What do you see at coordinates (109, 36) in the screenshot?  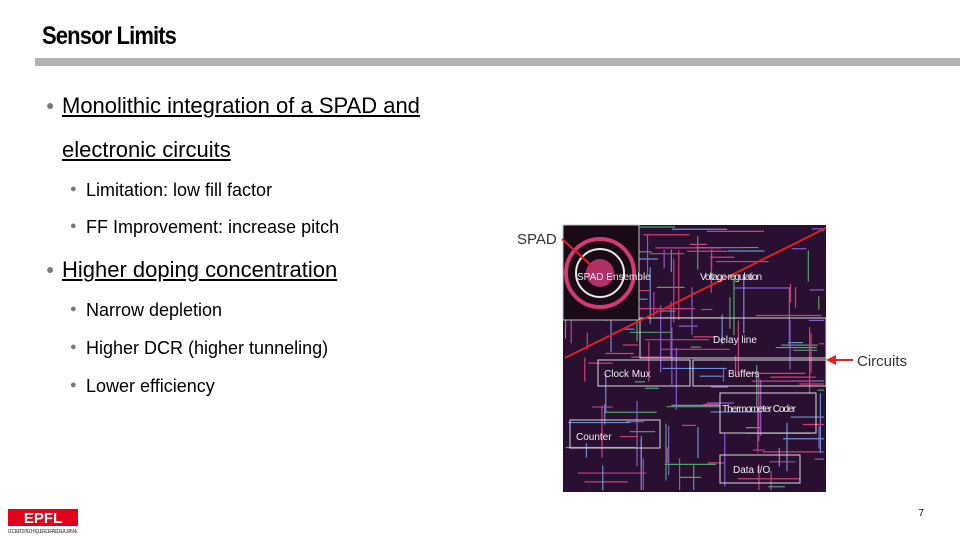 I see `slide-title: Sensor Limits` at bounding box center [109, 36].